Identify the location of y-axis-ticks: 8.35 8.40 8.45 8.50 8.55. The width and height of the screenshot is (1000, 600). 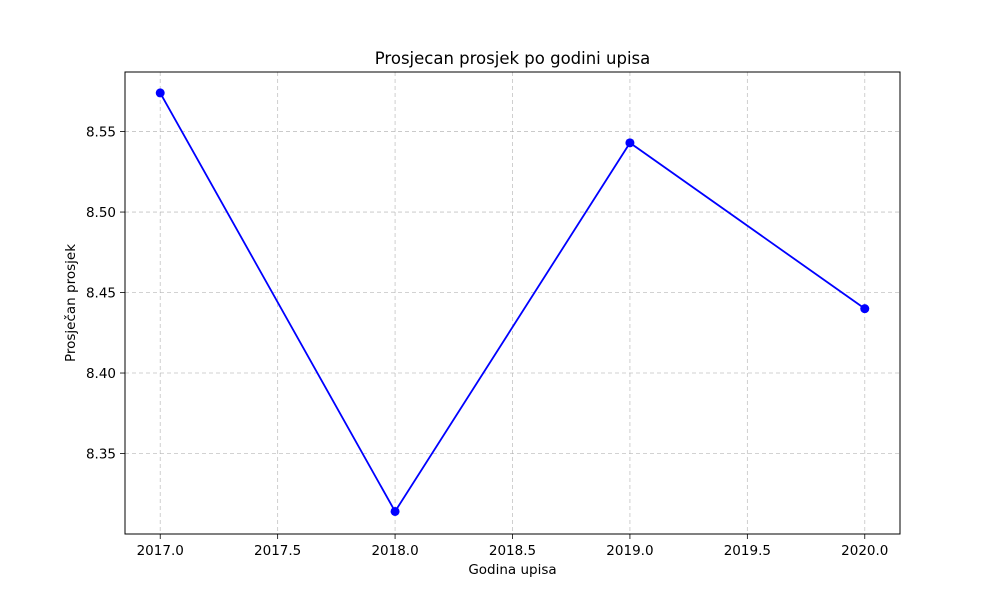
(105, 294).